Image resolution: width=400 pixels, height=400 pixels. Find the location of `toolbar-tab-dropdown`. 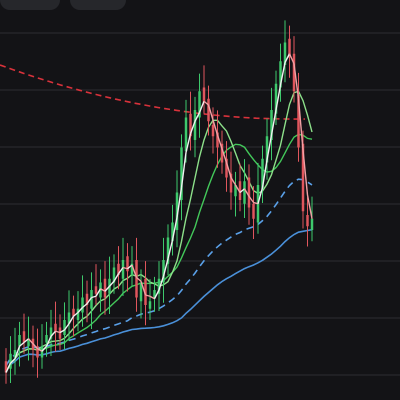

toolbar-tab-dropdown is located at coordinates (98, 5).